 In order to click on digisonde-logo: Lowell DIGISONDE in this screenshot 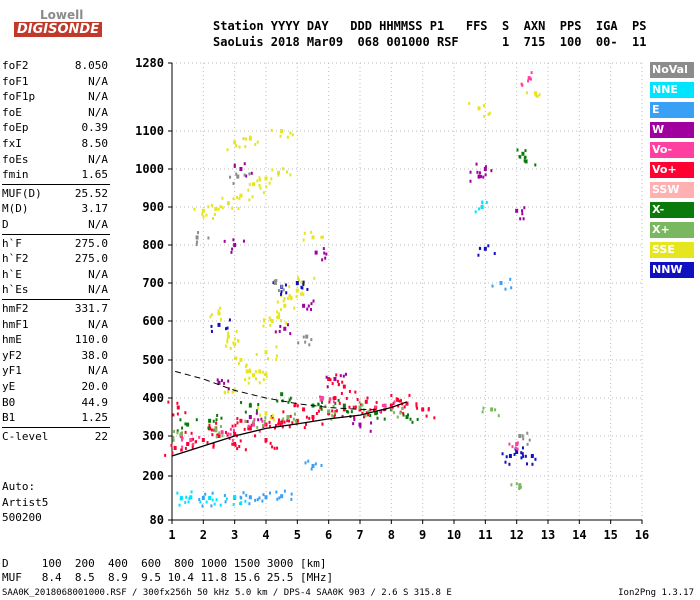, I will do `click(51, 25)`.